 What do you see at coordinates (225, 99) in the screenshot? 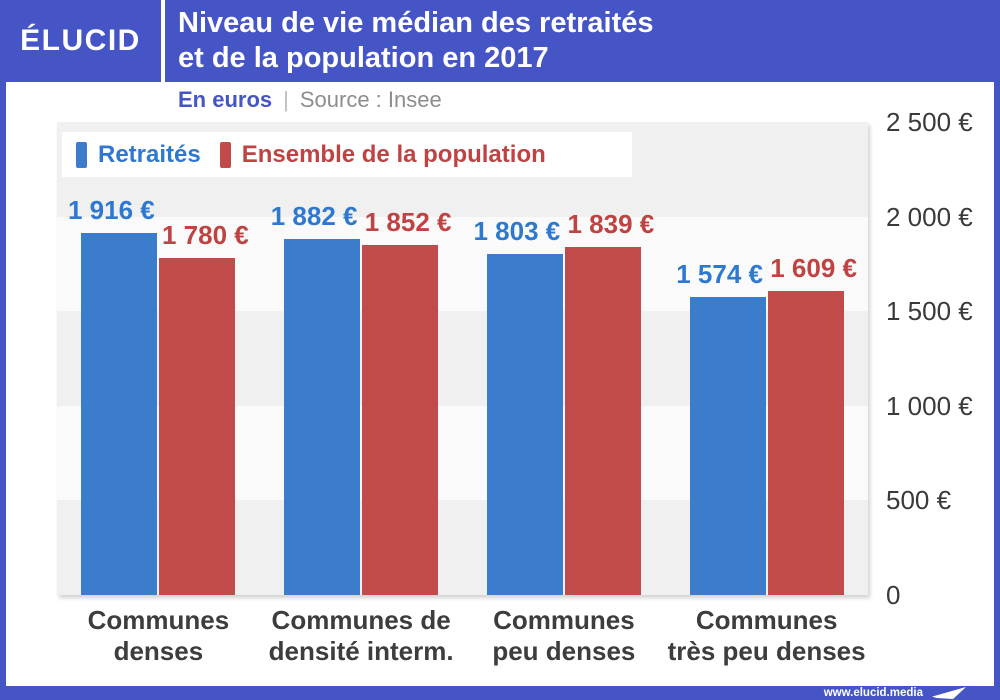
I see `unit-label: En euros` at bounding box center [225, 99].